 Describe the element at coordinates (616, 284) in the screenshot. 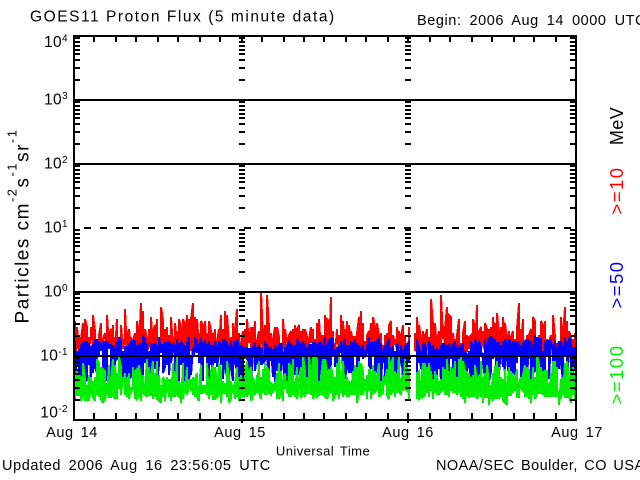

I see `svg-text: >=50` at that location.